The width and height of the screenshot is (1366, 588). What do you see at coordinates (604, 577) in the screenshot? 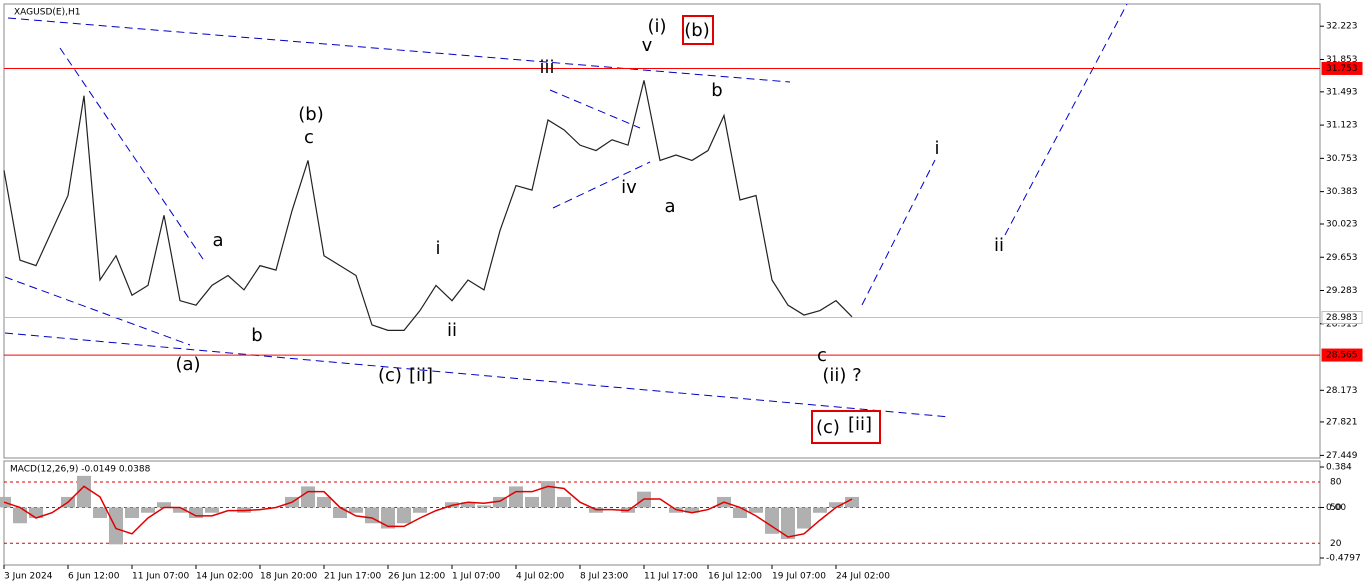
I see `x-tick-label: 8 Jul 23:00` at bounding box center [604, 577].